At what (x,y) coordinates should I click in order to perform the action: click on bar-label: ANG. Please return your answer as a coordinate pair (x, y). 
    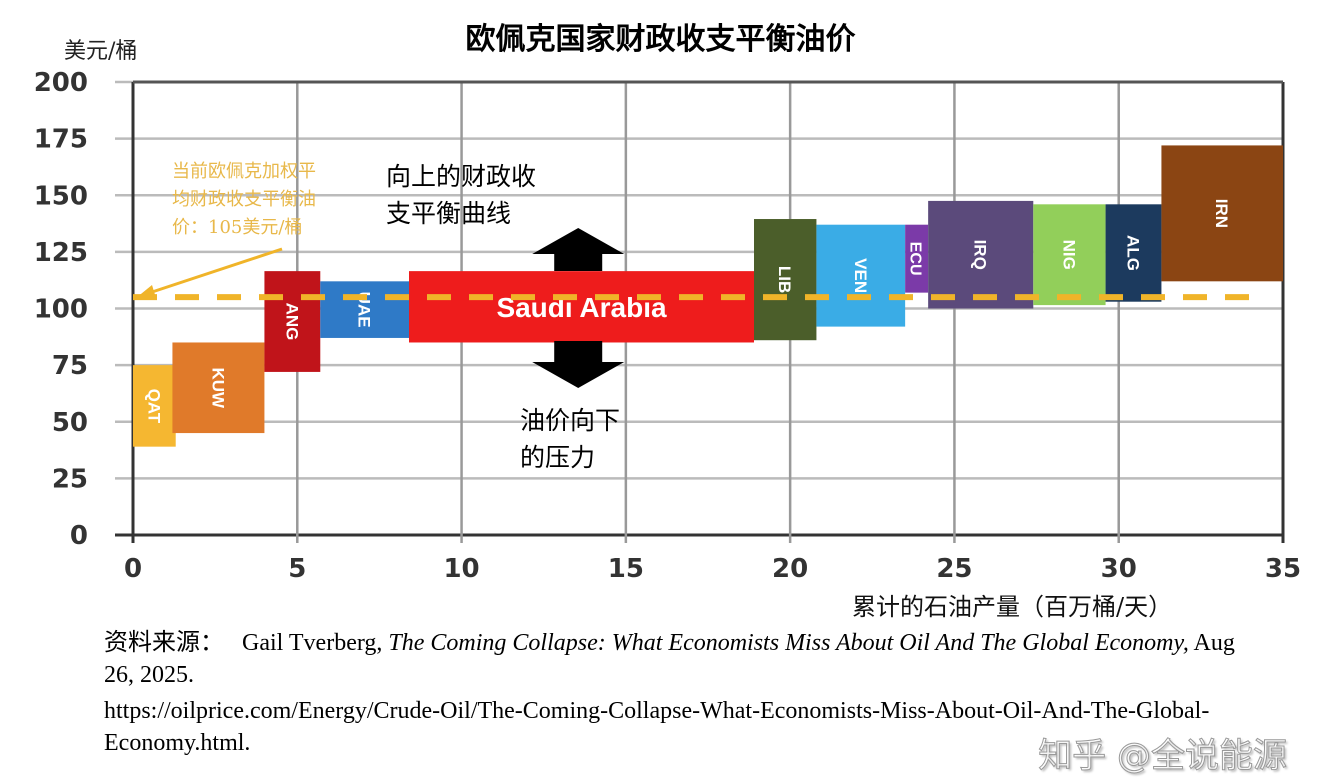
    Looking at the image, I should click on (291, 322).